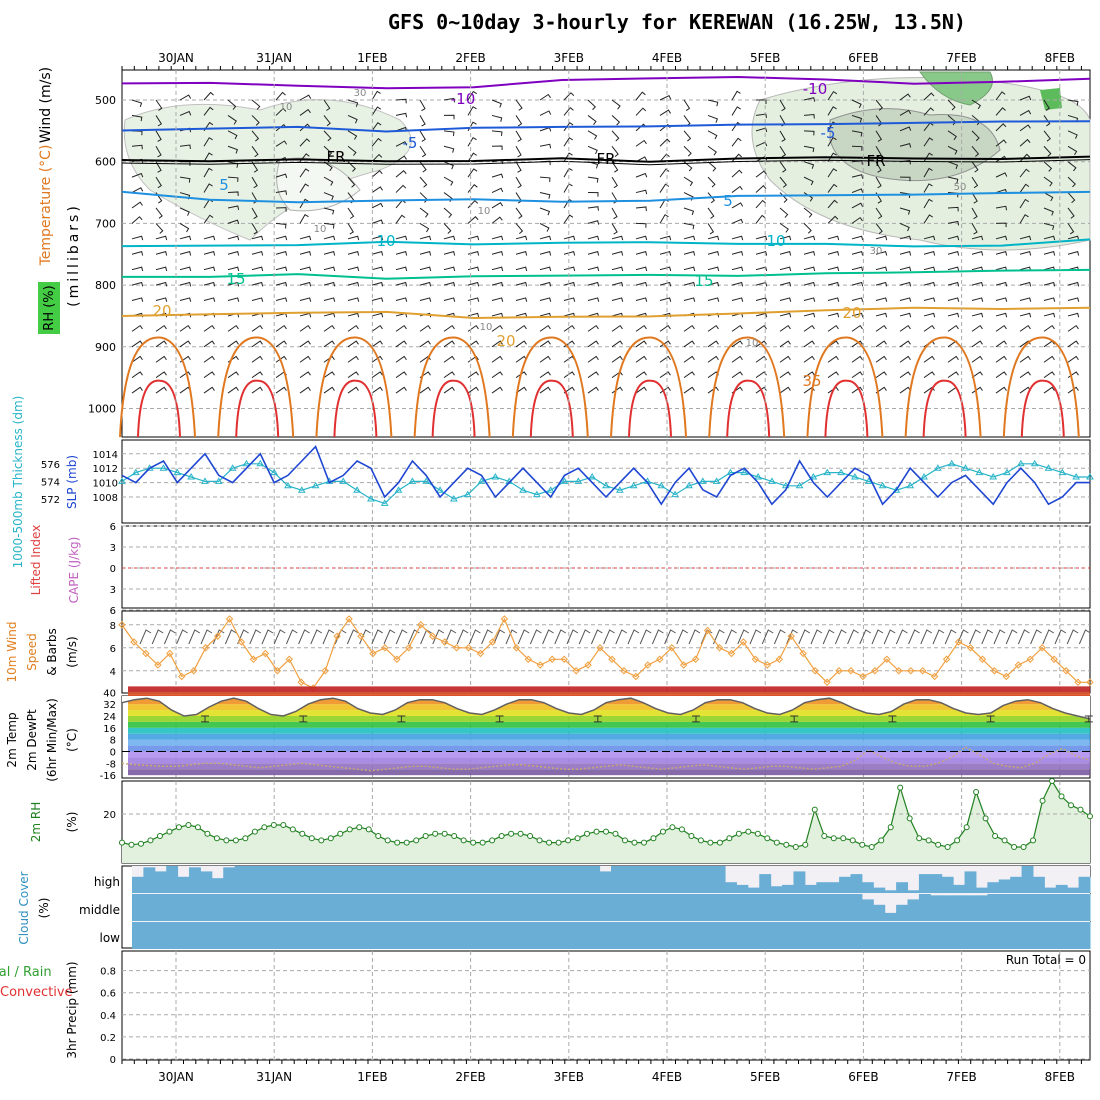  Describe the element at coordinates (463, 99) in the screenshot. I see `contour-label: -10` at that location.